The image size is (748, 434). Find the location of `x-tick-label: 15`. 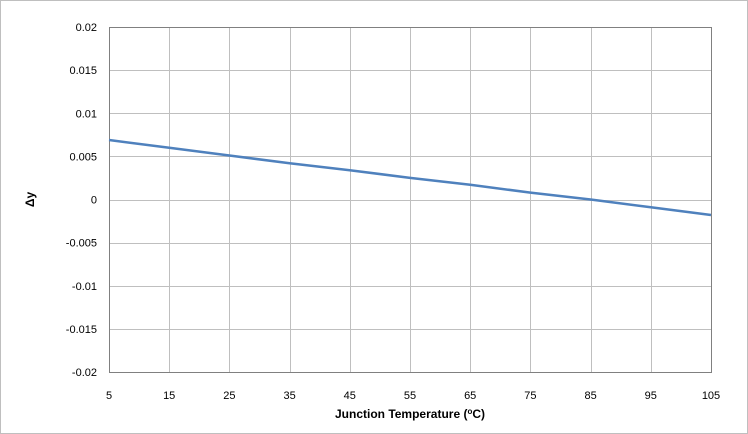

x-tick-label: 15 is located at coordinates (169, 396).